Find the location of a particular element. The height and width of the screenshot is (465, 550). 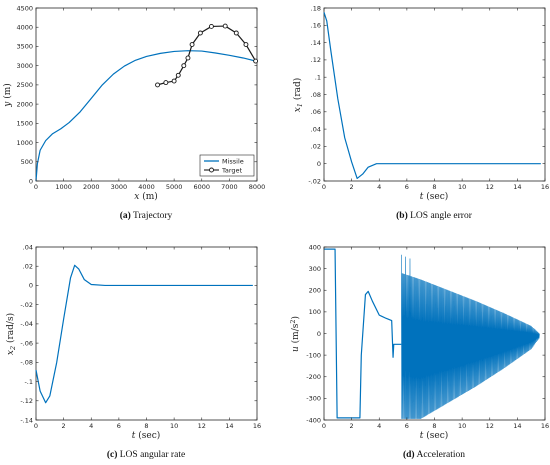

y-tick-label: 300 is located at coordinates (315, 269).